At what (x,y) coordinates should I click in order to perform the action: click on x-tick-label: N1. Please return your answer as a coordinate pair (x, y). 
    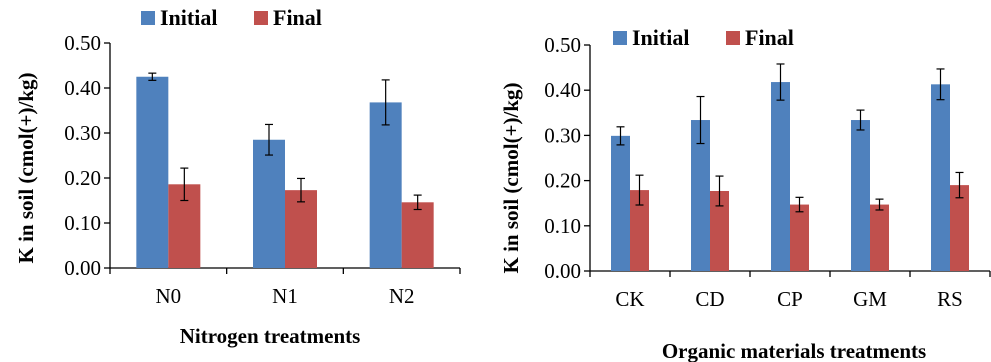
    Looking at the image, I should click on (285, 296).